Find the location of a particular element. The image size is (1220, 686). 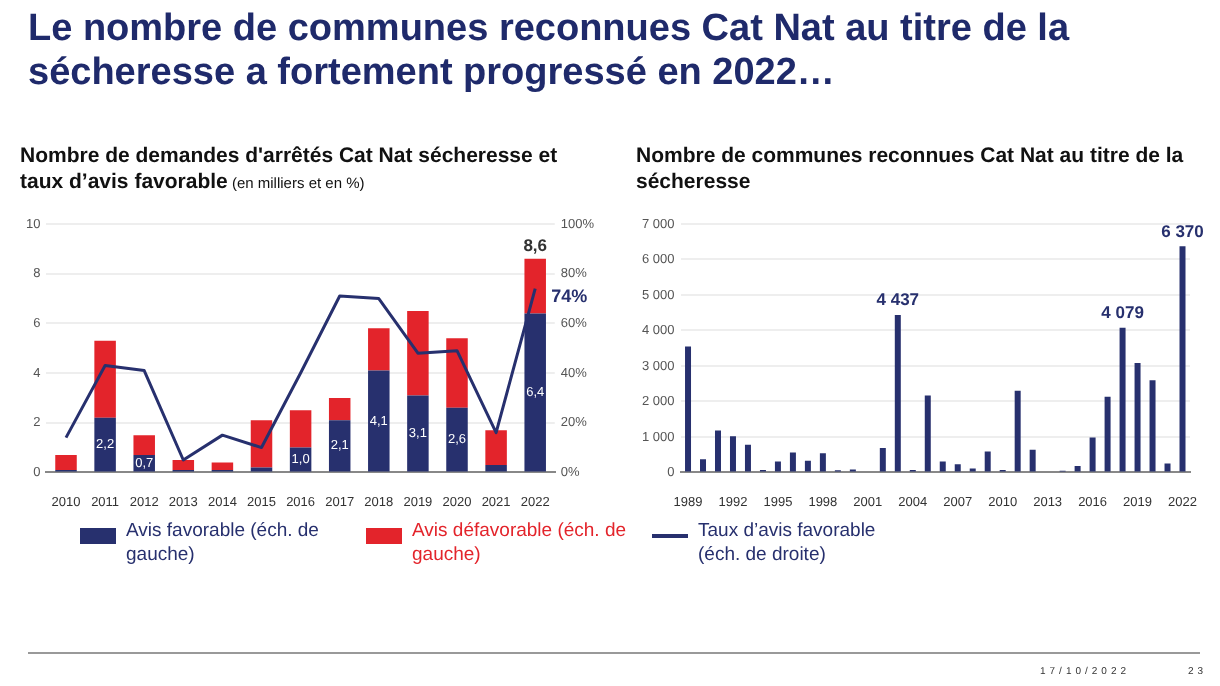

legend-label: Avis favorable (éch. de gauche) is located at coordinates (223, 544).